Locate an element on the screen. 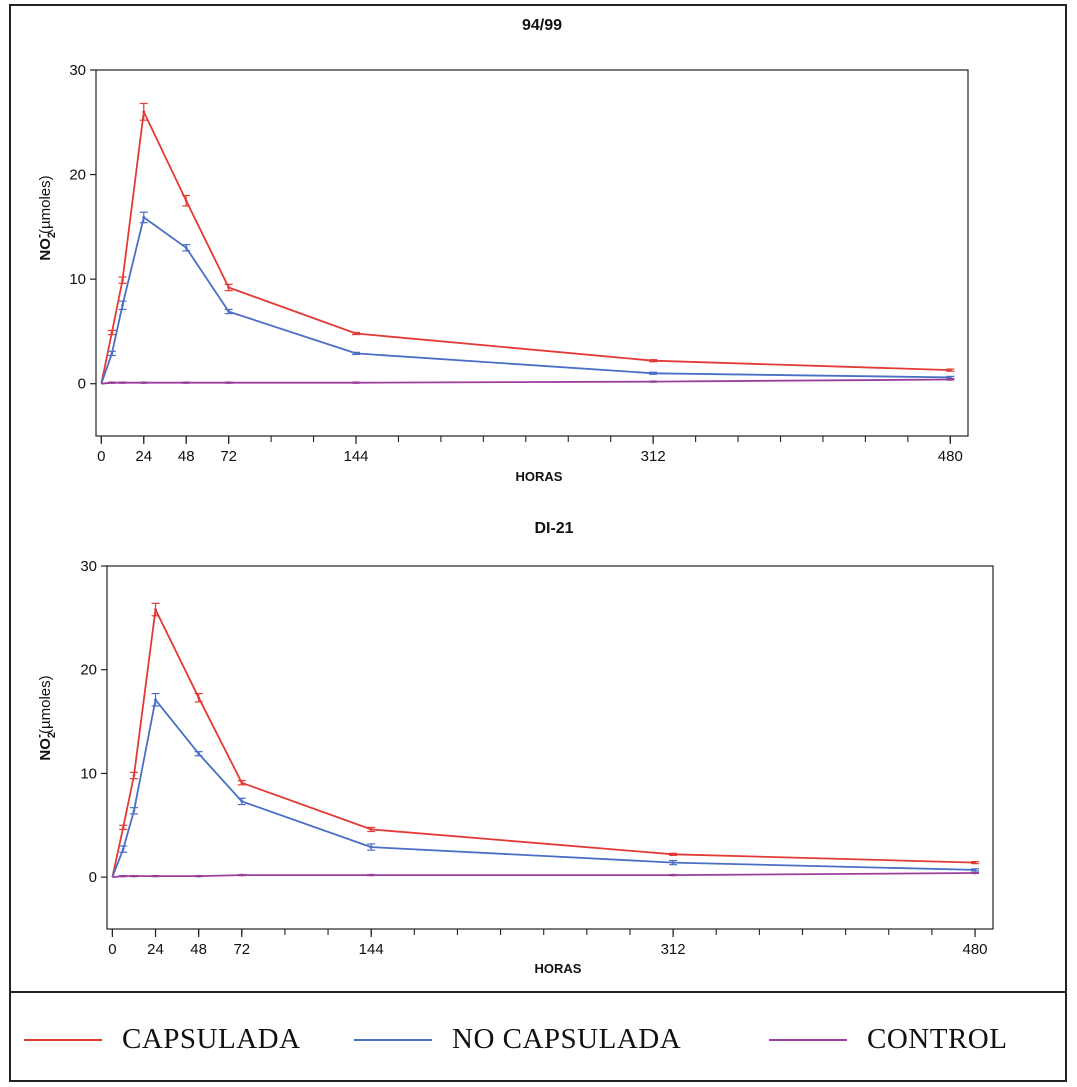 The height and width of the screenshot is (1087, 1077). legend-label-control: CONTROL is located at coordinates (937, 1039).